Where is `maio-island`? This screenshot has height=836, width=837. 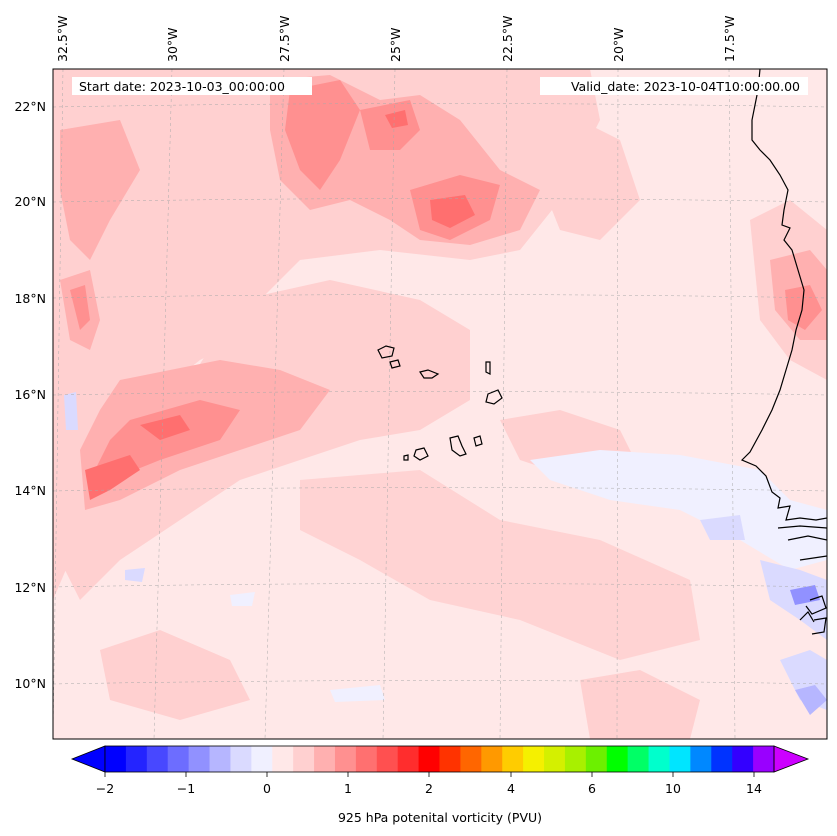 maio-island is located at coordinates (478, 441).